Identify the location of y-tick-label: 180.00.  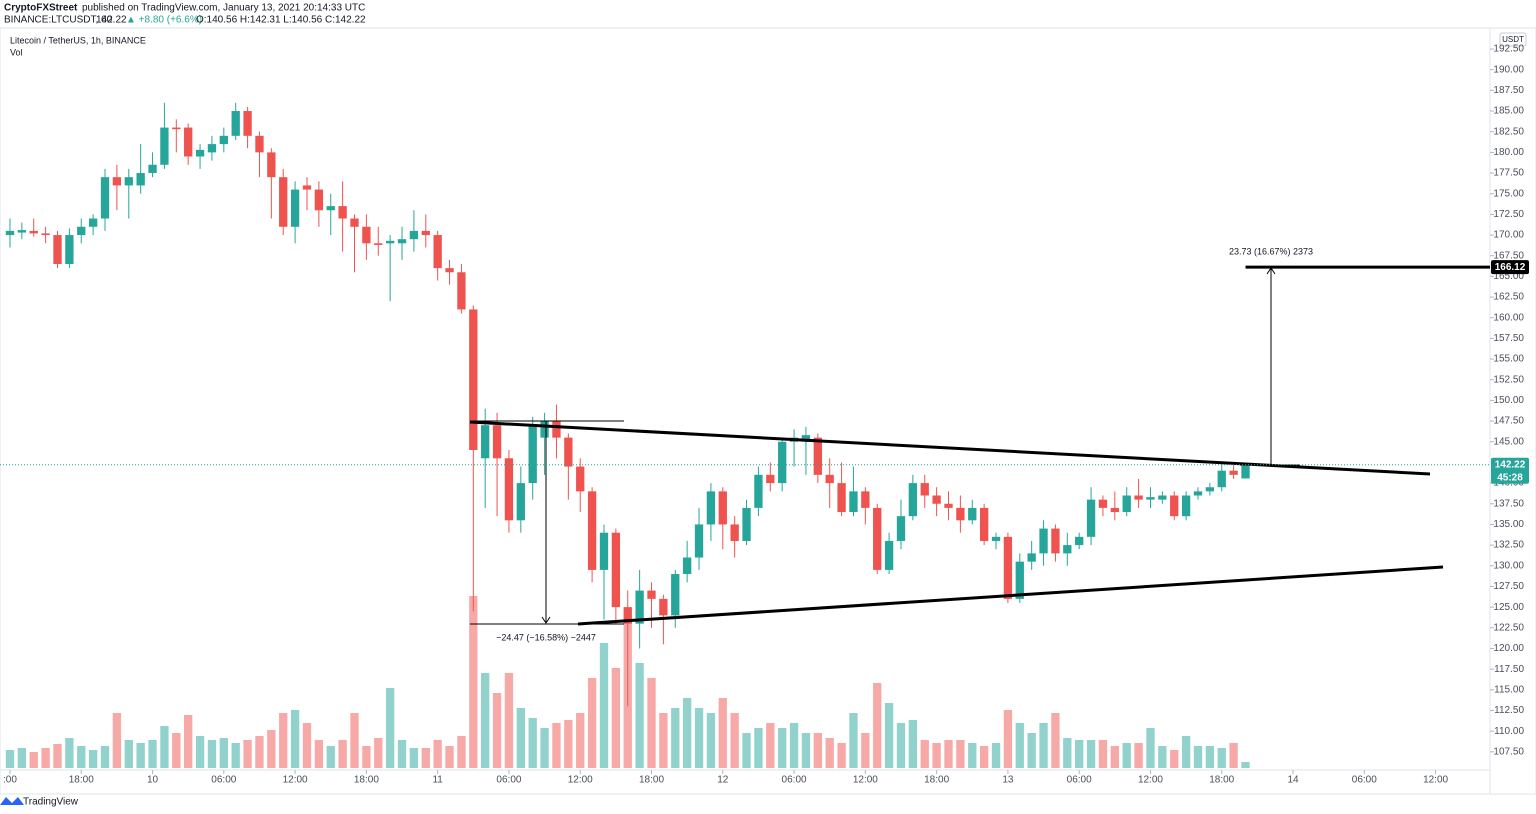
(1508, 152).